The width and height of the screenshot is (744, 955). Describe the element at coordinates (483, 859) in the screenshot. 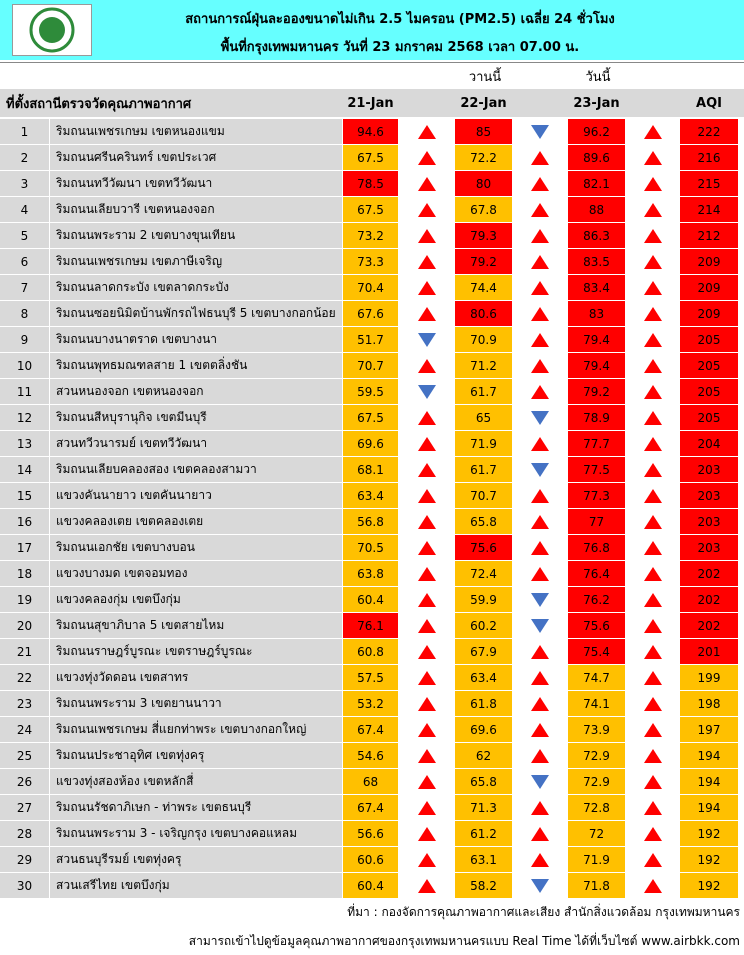

I see `pm25-value: 63.1` at that location.